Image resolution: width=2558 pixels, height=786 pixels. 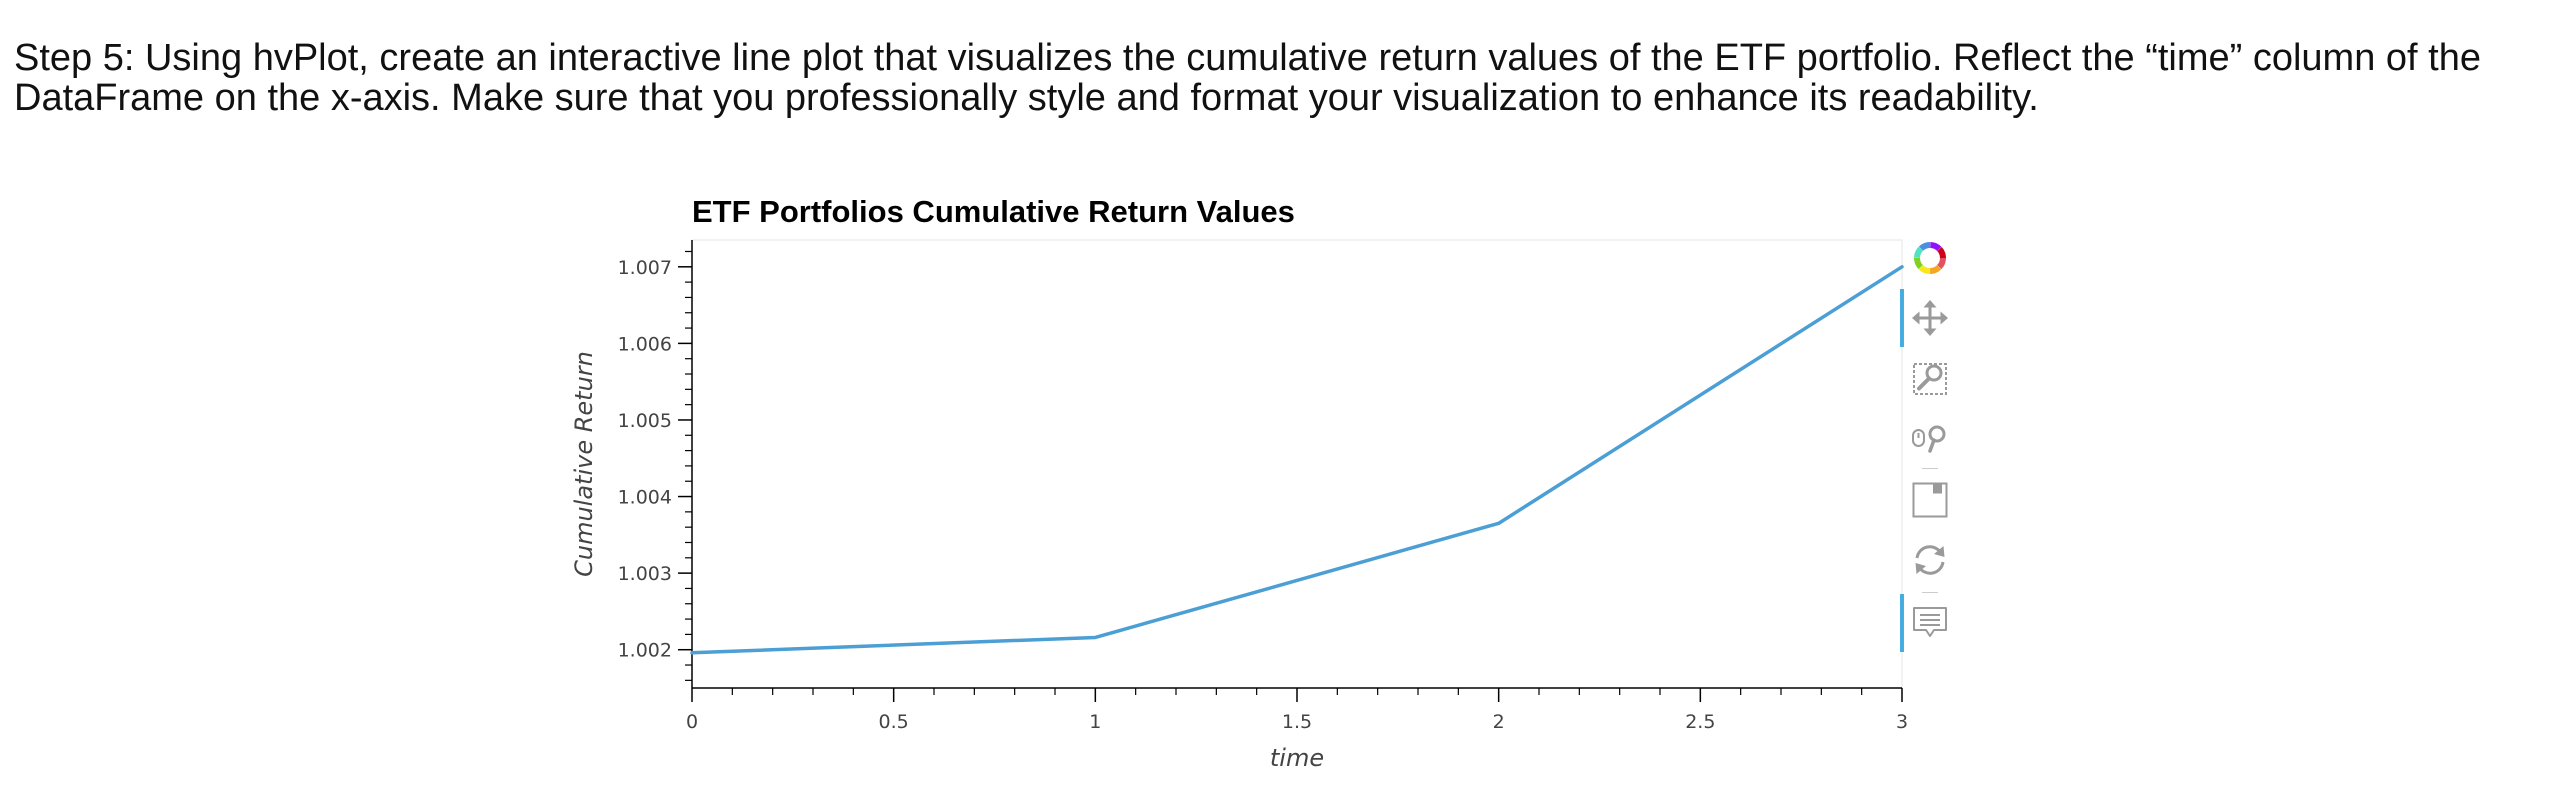 What do you see at coordinates (645, 651) in the screenshot?
I see `y-tick-label: 1.002` at bounding box center [645, 651].